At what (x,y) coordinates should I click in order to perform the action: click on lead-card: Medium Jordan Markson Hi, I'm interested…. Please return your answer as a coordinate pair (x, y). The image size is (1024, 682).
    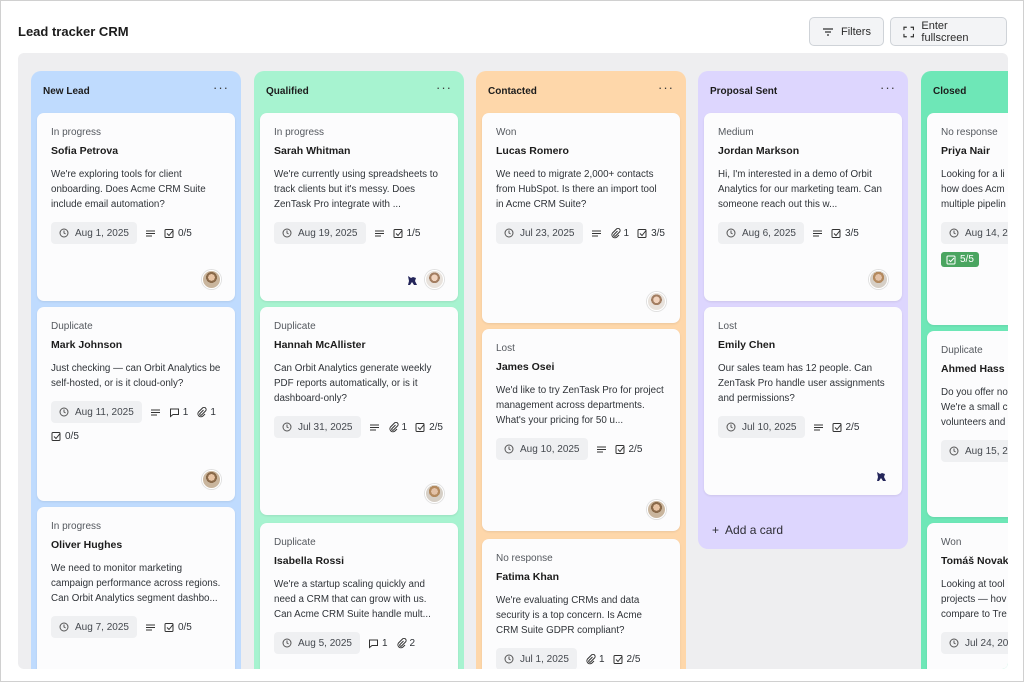
    Looking at the image, I should click on (803, 207).